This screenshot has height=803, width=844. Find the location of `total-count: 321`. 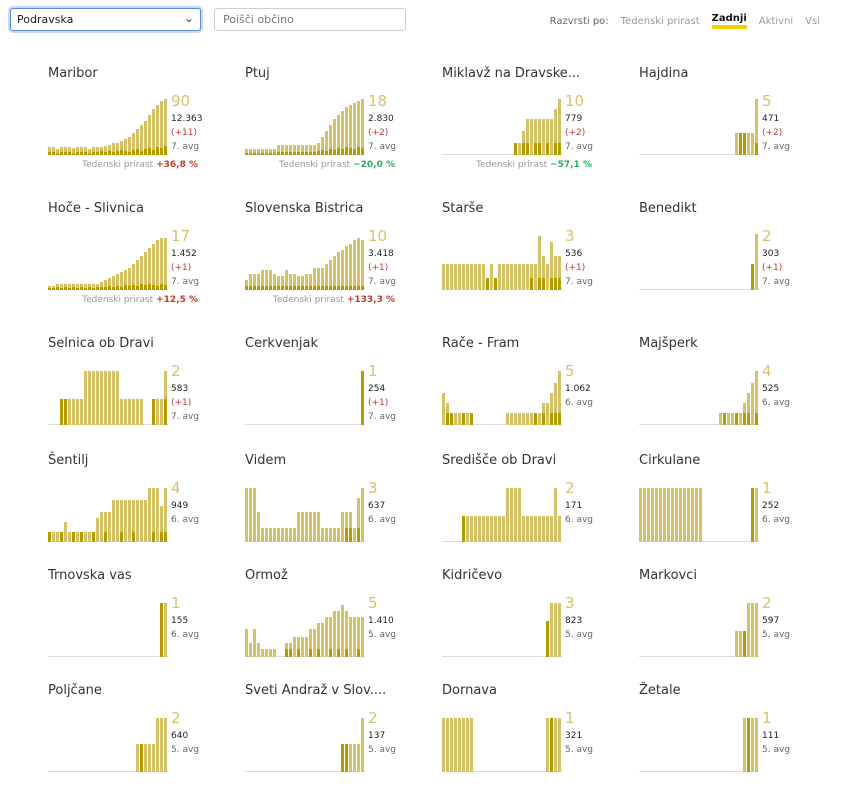

total-count: 321 is located at coordinates (574, 736).